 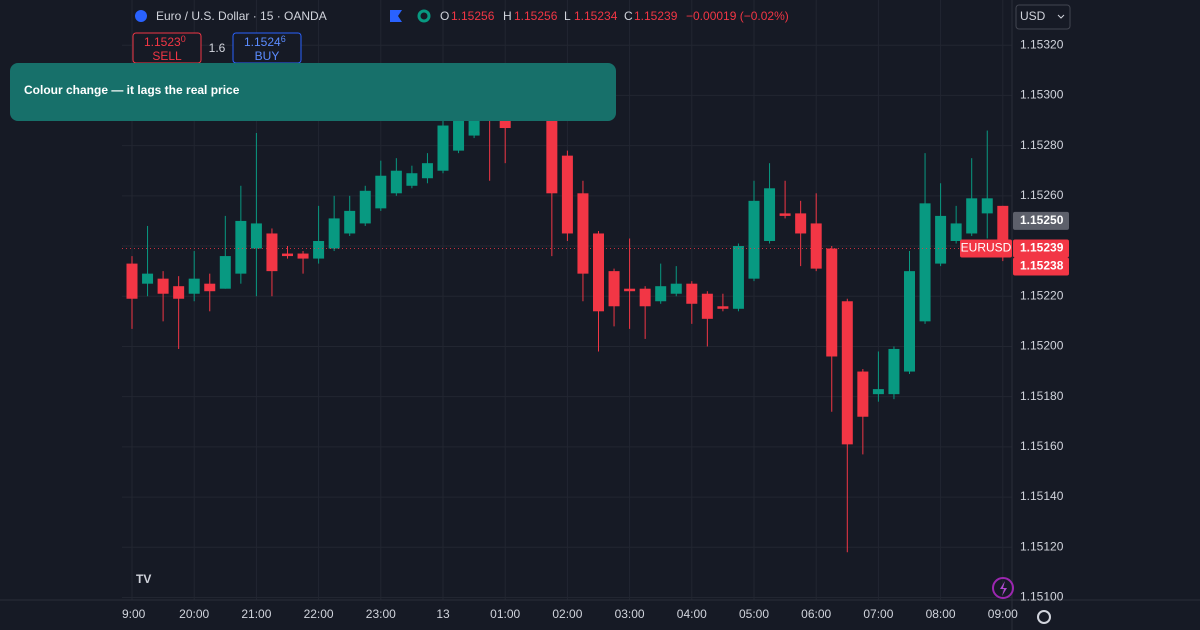 What do you see at coordinates (217, 48) in the screenshot?
I see `spread: 1.6` at bounding box center [217, 48].